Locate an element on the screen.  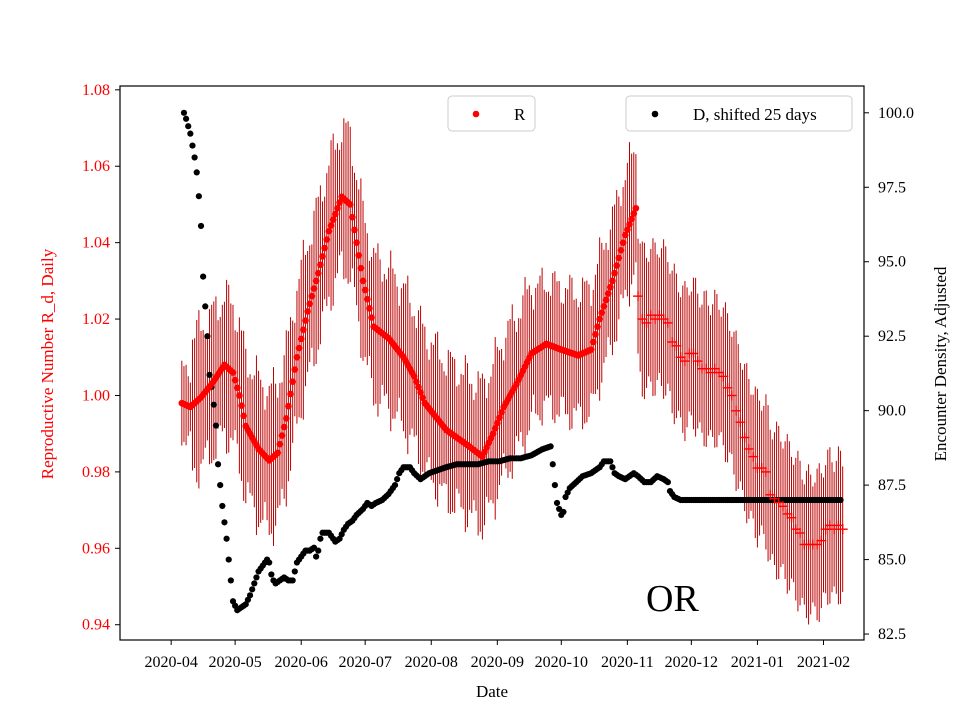
y-right-tick-label: 85.0 is located at coordinates (892, 560).